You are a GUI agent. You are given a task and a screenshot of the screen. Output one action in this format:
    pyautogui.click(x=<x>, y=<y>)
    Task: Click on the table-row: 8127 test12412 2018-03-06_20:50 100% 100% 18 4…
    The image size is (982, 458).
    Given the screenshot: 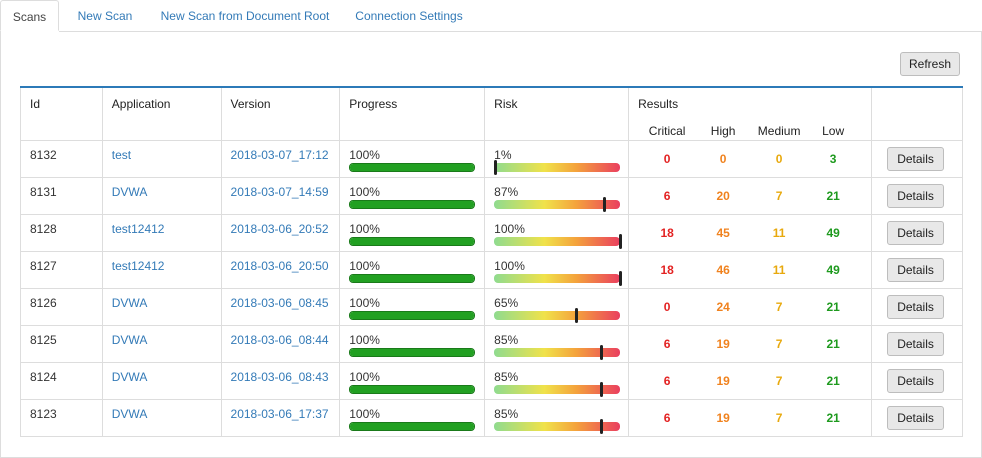 What is the action you would take?
    pyautogui.click(x=491, y=269)
    